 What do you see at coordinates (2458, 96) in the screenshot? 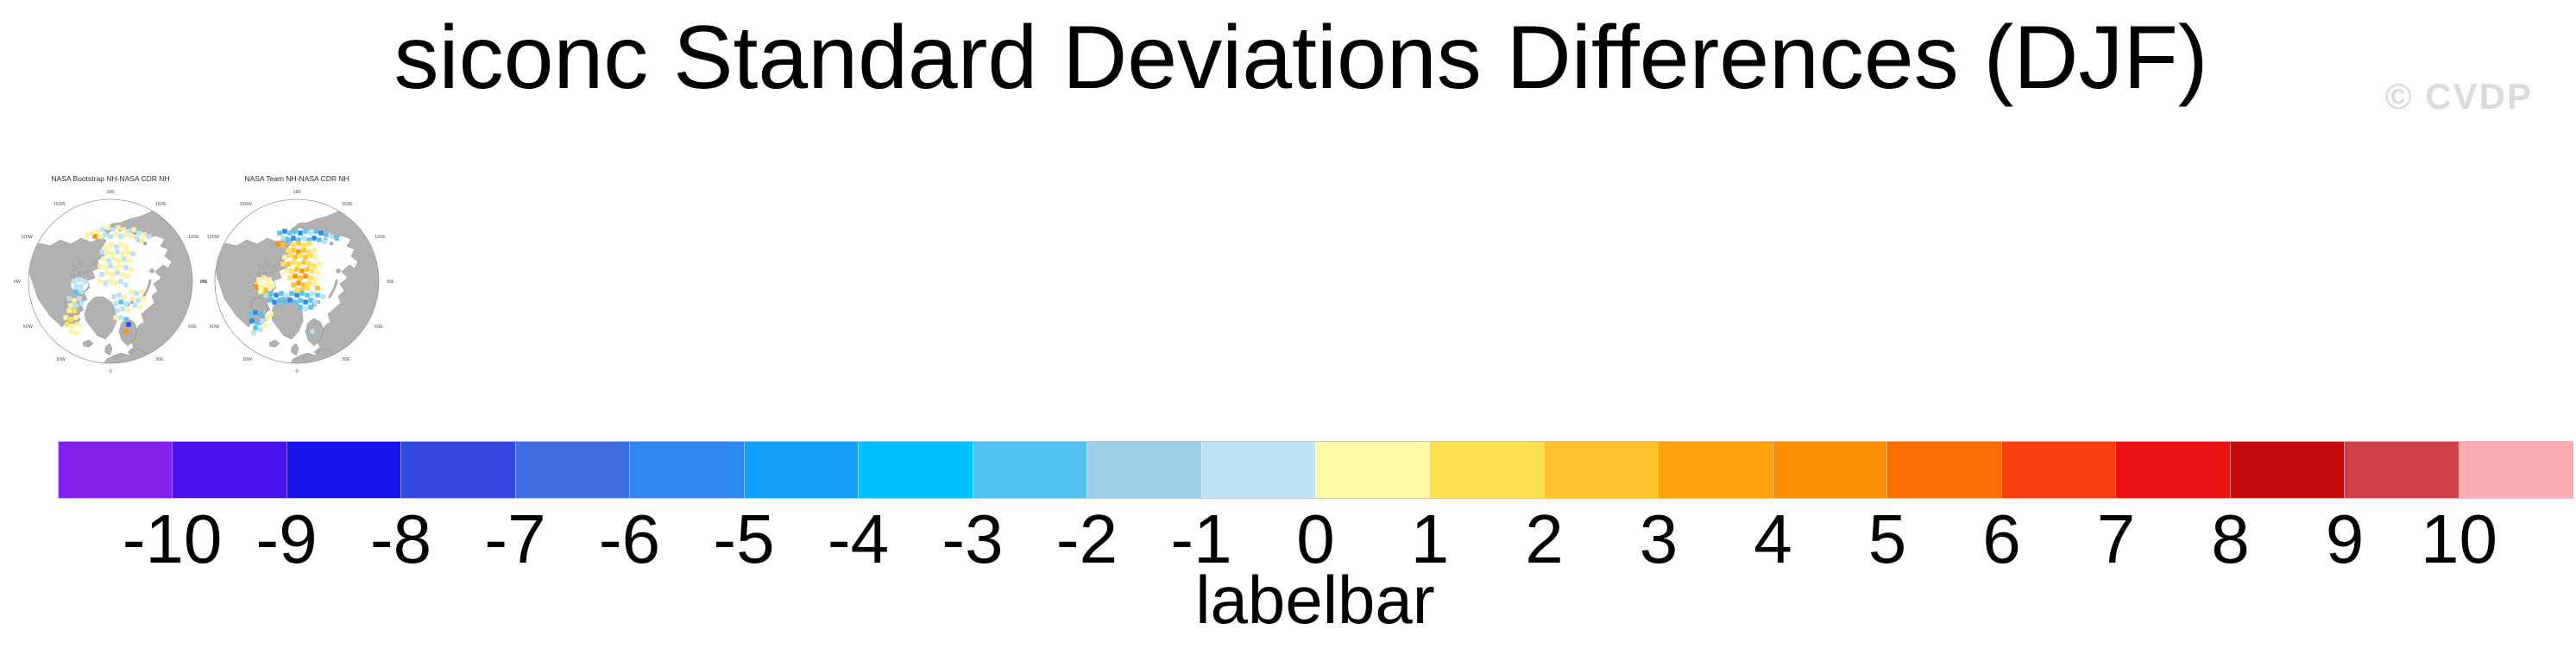
I see `cvdp-watermark: © CVDP` at bounding box center [2458, 96].